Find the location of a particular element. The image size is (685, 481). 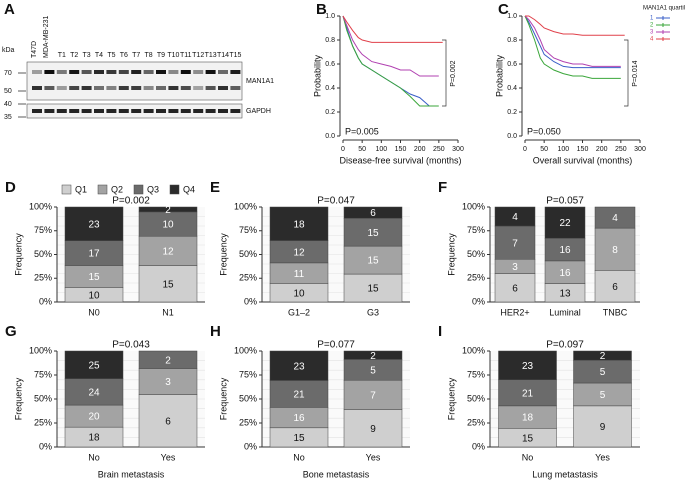

legend-label: 2 is located at coordinates (652, 26).